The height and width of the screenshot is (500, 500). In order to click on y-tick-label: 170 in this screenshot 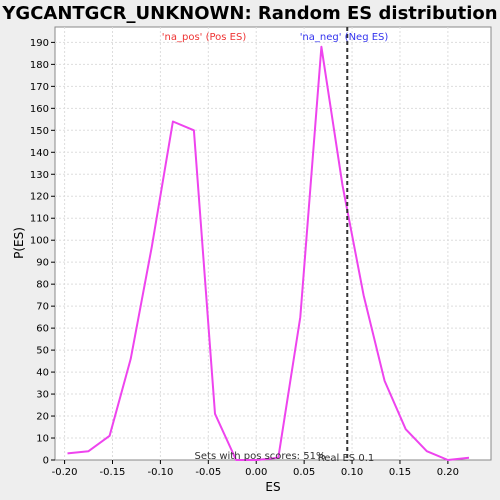, I will do `click(39, 87)`.